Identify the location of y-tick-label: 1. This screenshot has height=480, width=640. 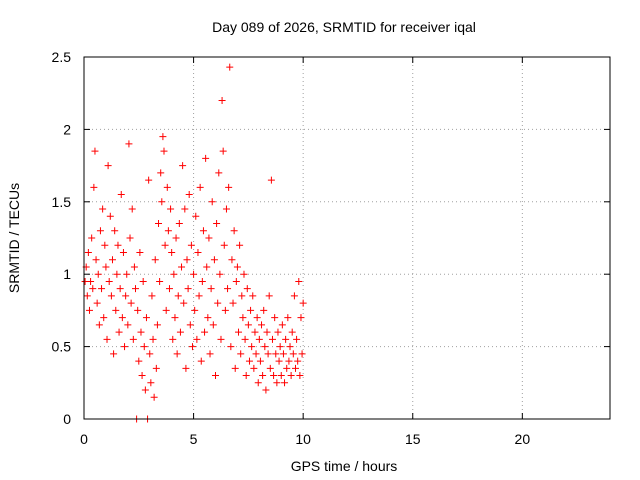
(67, 274).